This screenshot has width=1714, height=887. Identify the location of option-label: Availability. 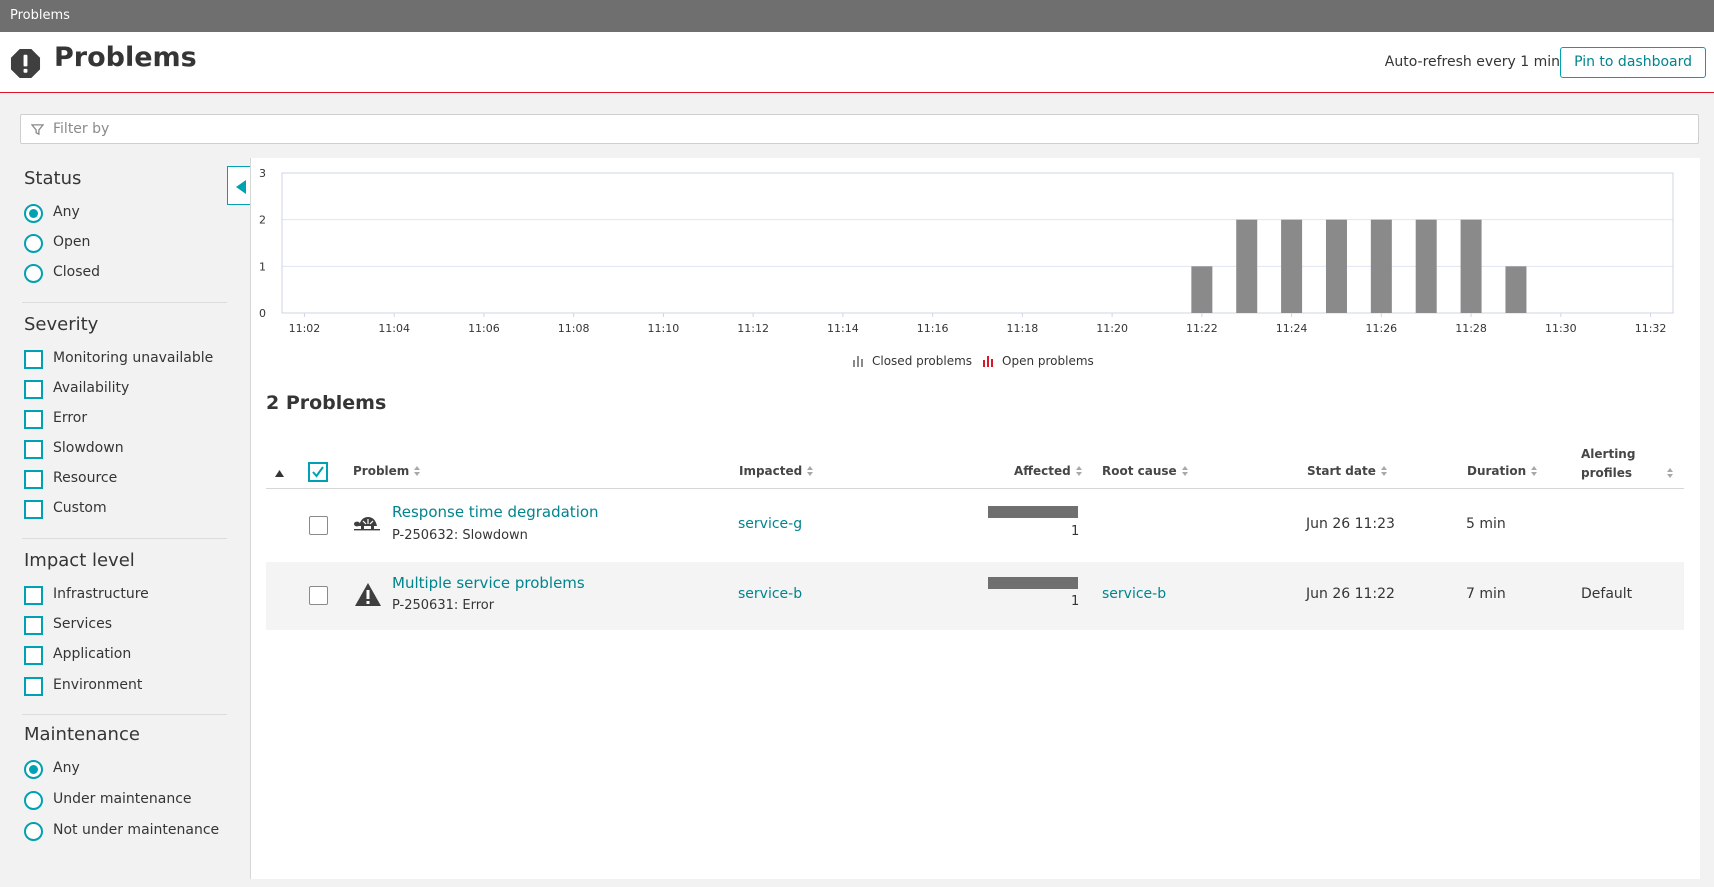
(91, 388).